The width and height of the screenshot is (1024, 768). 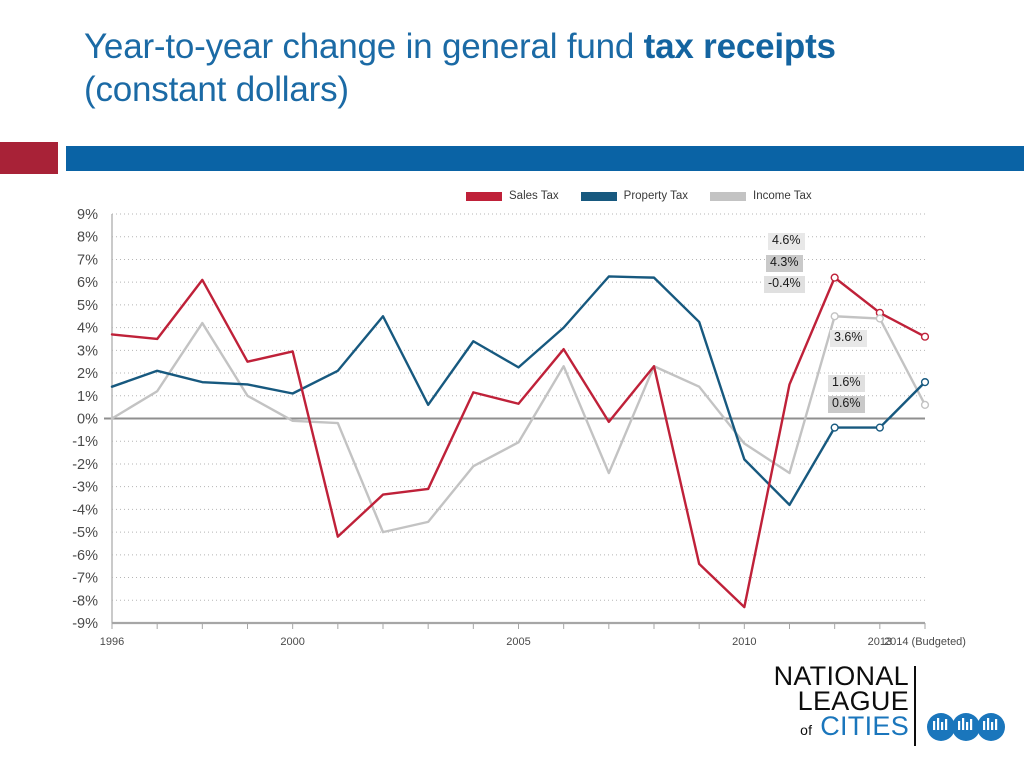 What do you see at coordinates (853, 701) in the screenshot?
I see `nlc-logo-line-league: LEAGUE` at bounding box center [853, 701].